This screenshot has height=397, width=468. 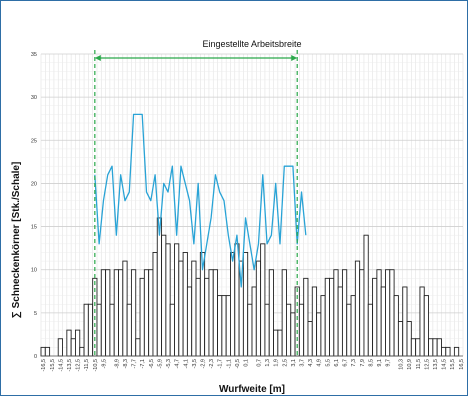 I want to click on x-tick-label: 5,5, so click(x=328, y=363).